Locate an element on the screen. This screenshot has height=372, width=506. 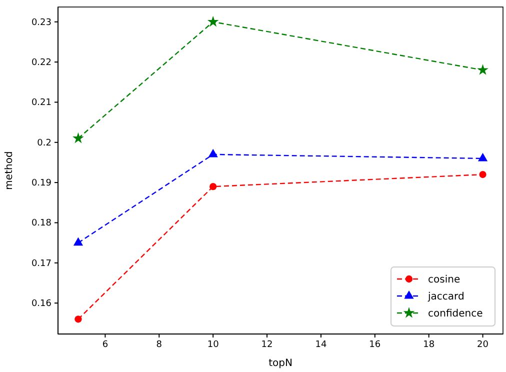
legend-label: cosine is located at coordinates (444, 280).